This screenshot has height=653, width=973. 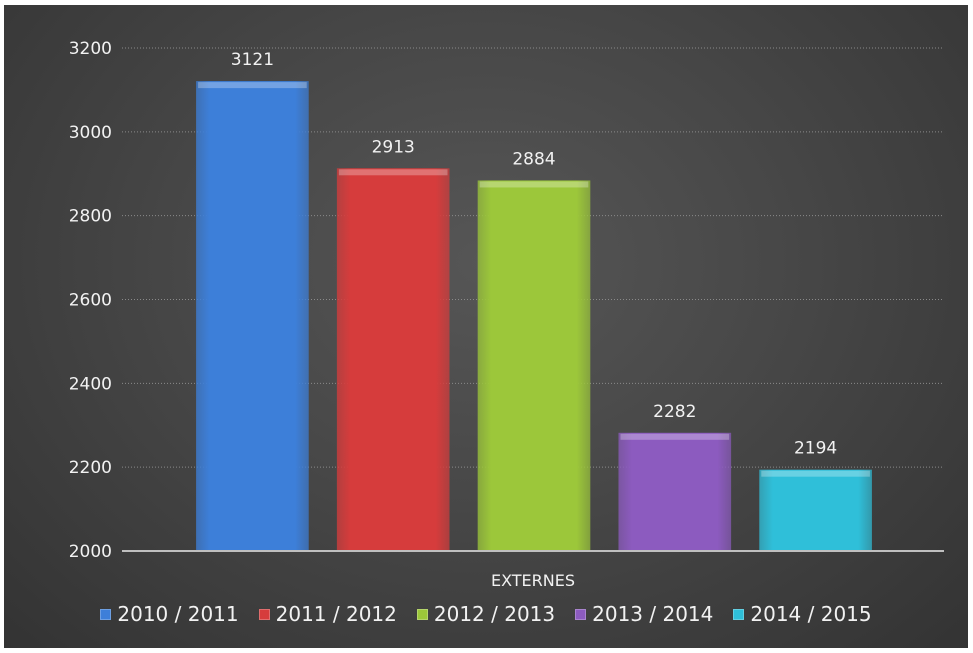 What do you see at coordinates (90, 217) in the screenshot?
I see `y-tick-label: 2800` at bounding box center [90, 217].